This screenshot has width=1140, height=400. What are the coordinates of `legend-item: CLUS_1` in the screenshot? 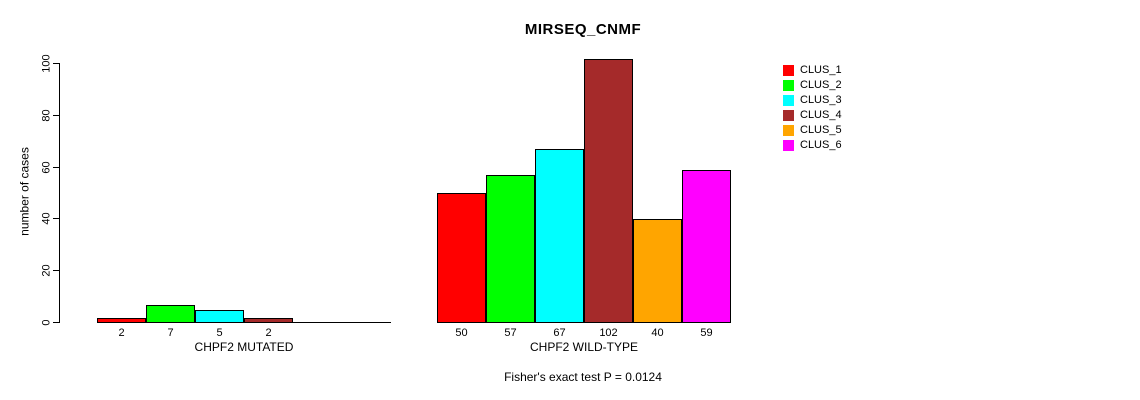 It's located at (812, 70).